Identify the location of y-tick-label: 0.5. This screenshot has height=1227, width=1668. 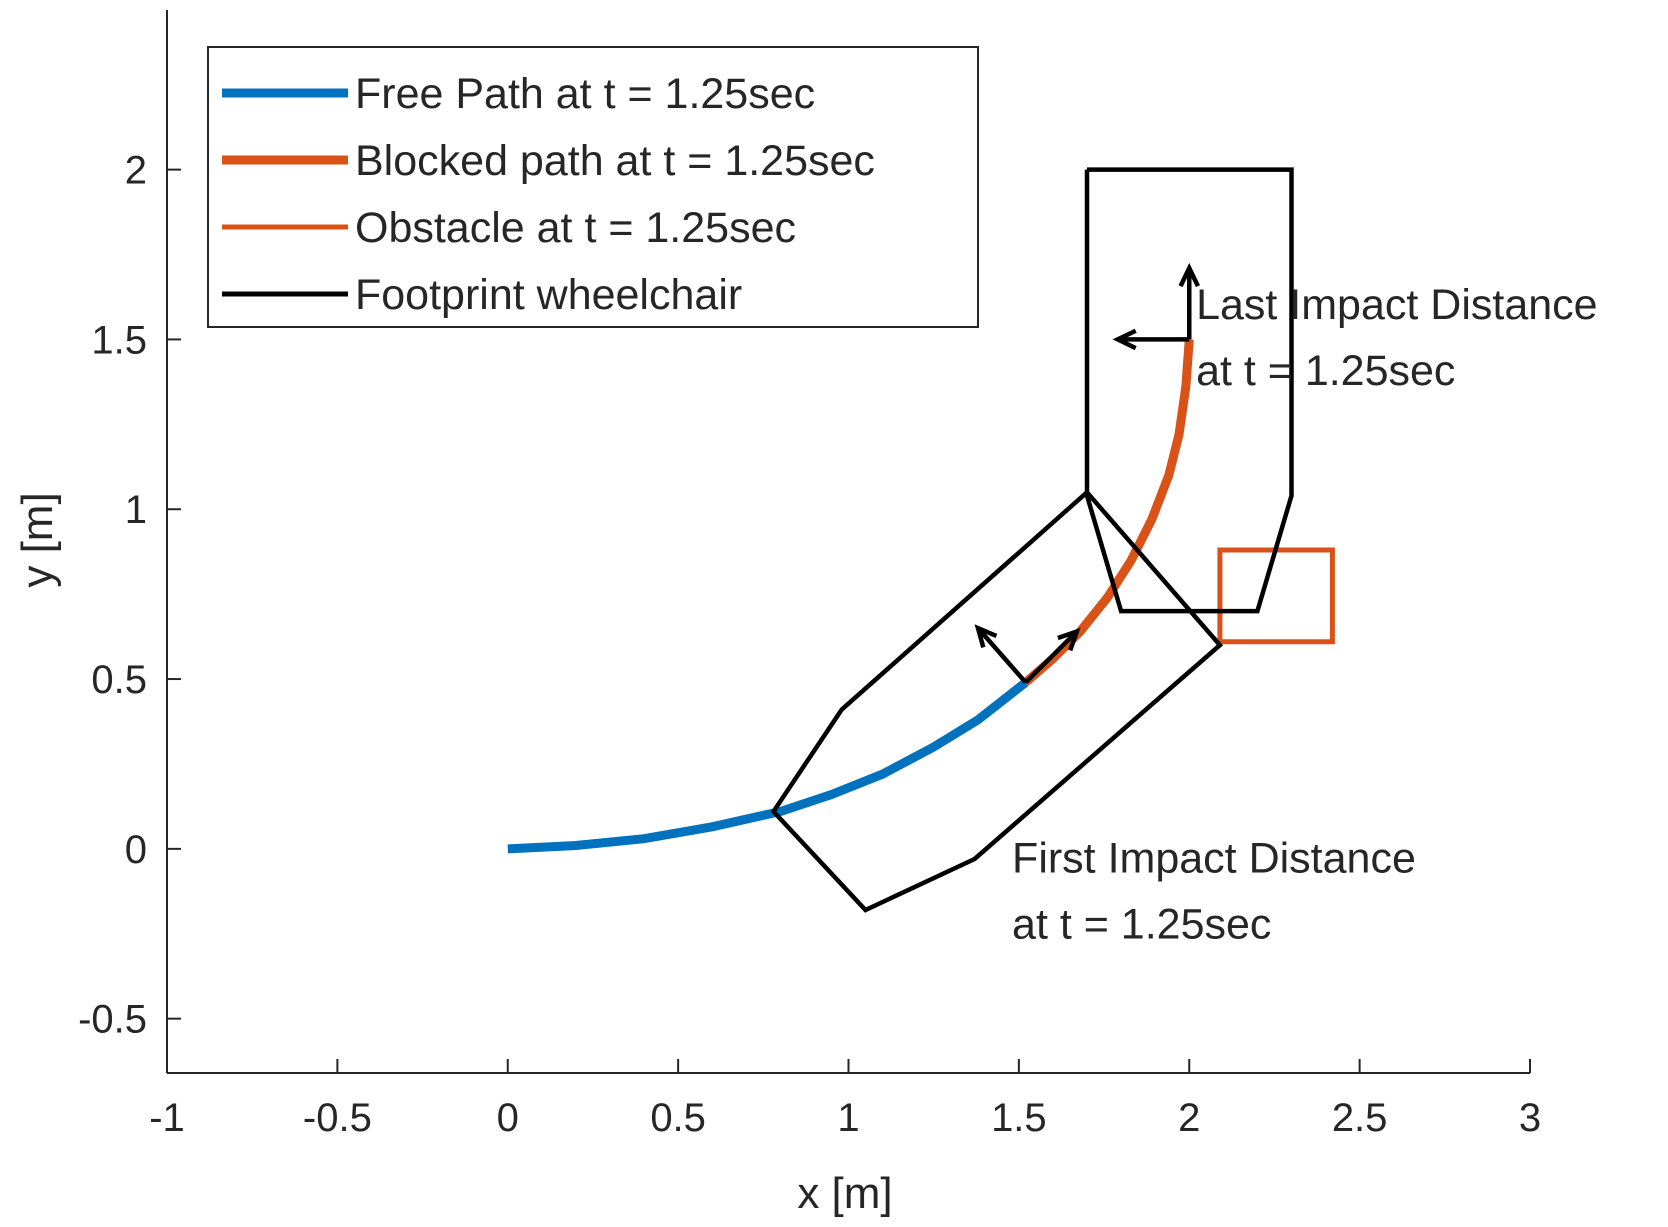
(119, 680).